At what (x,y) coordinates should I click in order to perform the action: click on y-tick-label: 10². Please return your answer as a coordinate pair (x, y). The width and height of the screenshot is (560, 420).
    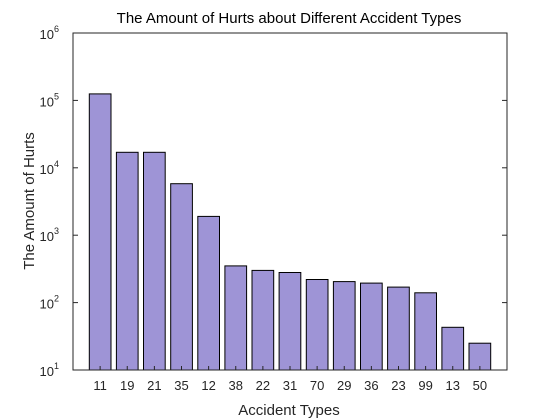
    Looking at the image, I should click on (49, 303).